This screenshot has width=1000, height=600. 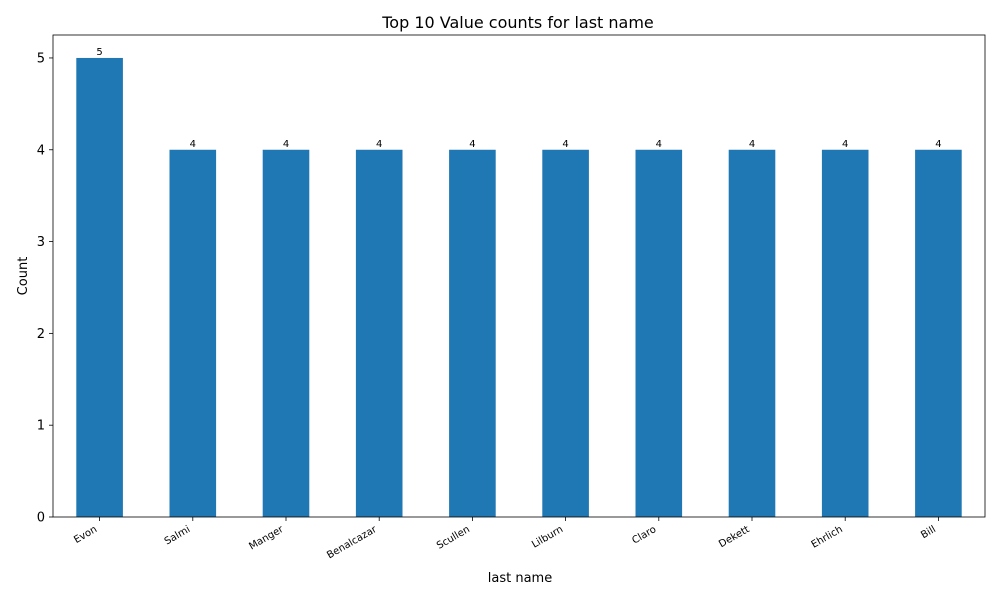 I want to click on x-tick-label: Salmi, so click(x=178, y=535).